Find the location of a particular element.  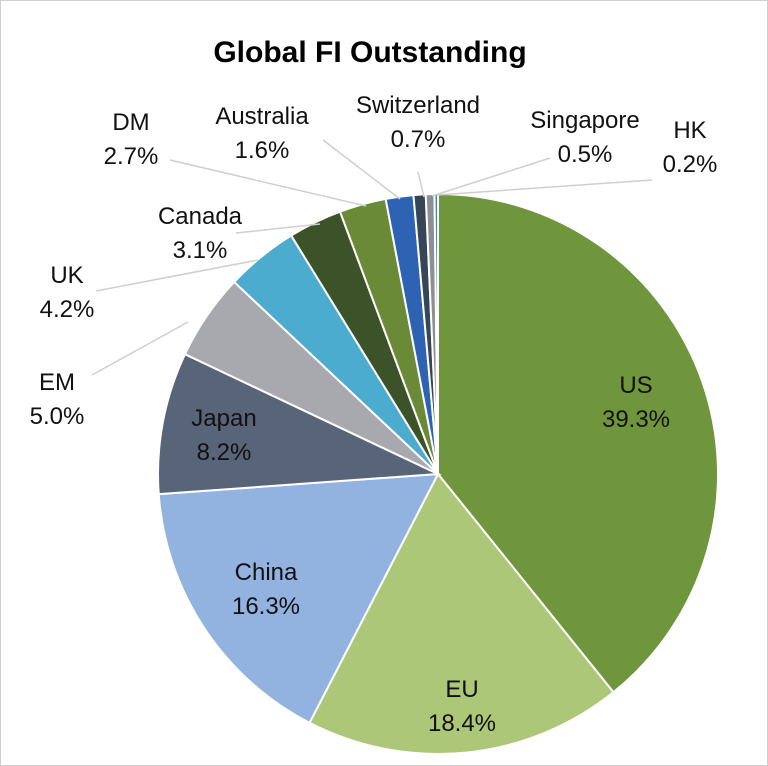

pie-slice-japan is located at coordinates (299, 424).